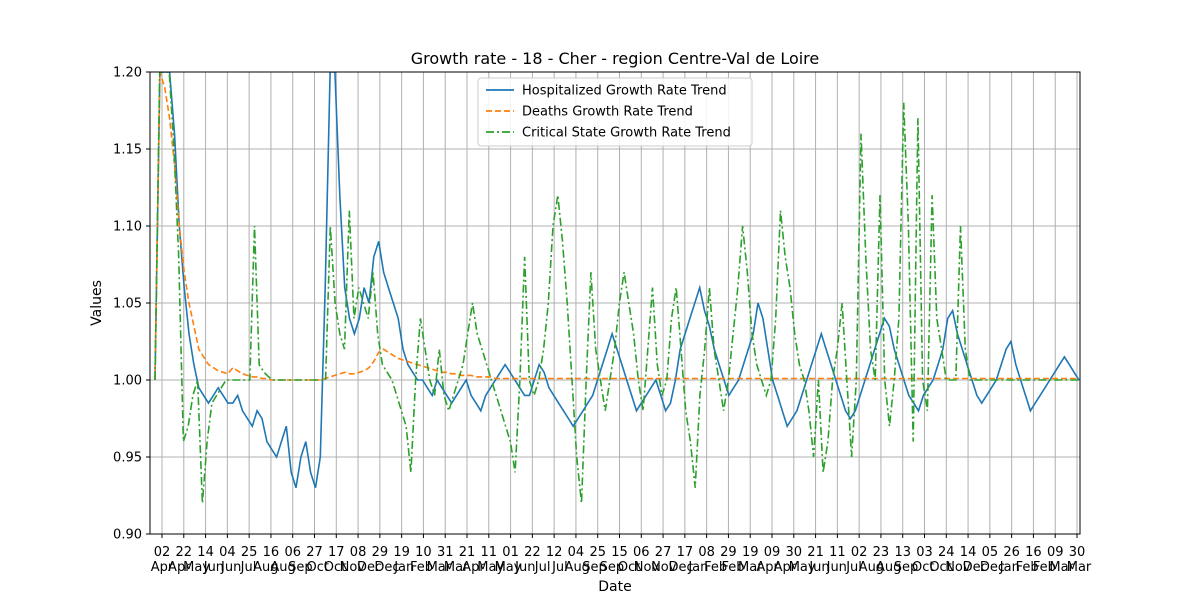 The height and width of the screenshot is (600, 1200). What do you see at coordinates (510, 552) in the screenshot?
I see `x-tick-day-label: 01` at bounding box center [510, 552].